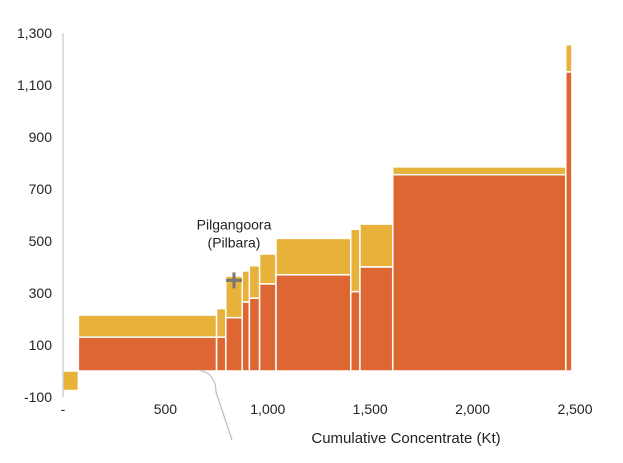 The image size is (623, 463). I want to click on x-tick-label: 2,000, so click(472, 409).